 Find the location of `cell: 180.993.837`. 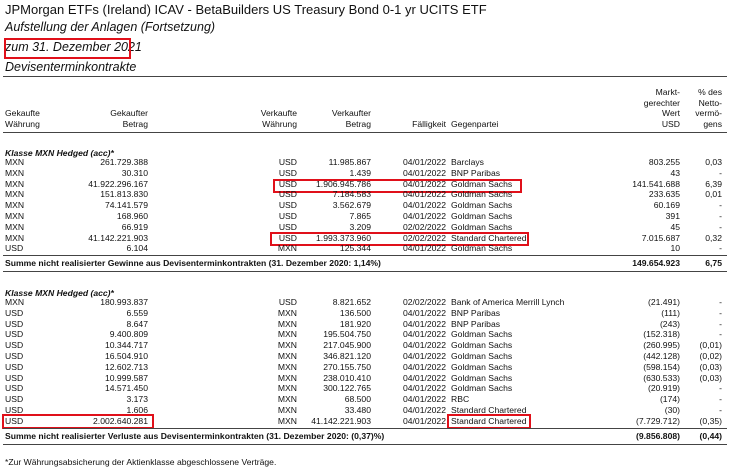

cell: 180.993.837 is located at coordinates (124, 302).